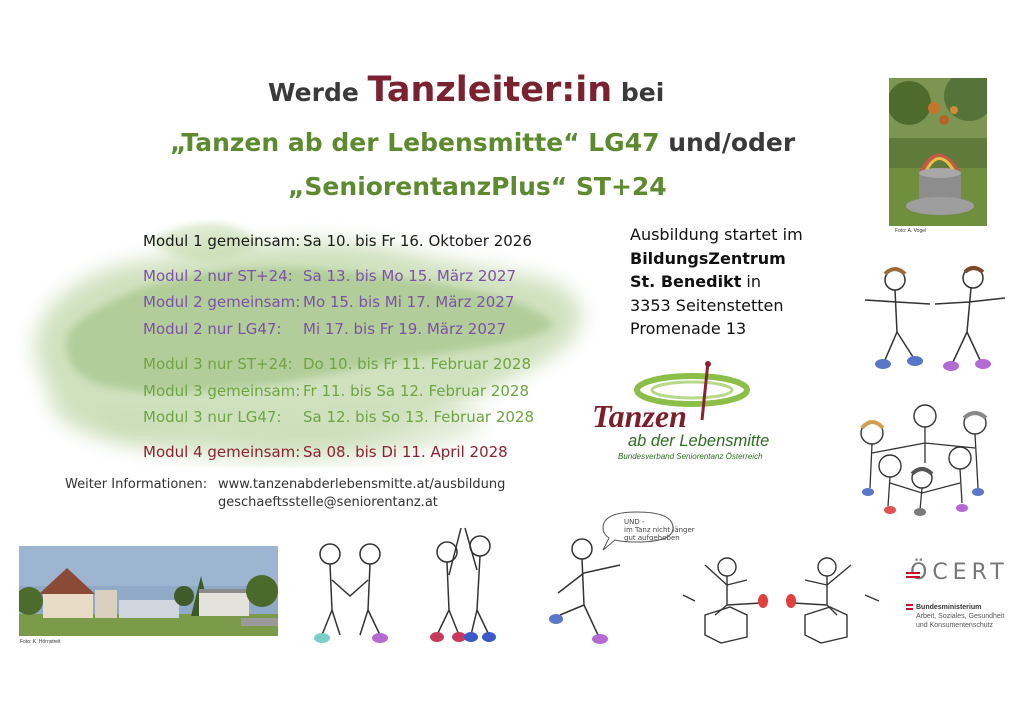  I want to click on heading-program-lg47: „Tanzen ab der Lebensmitte“ LG47, so click(415, 142).